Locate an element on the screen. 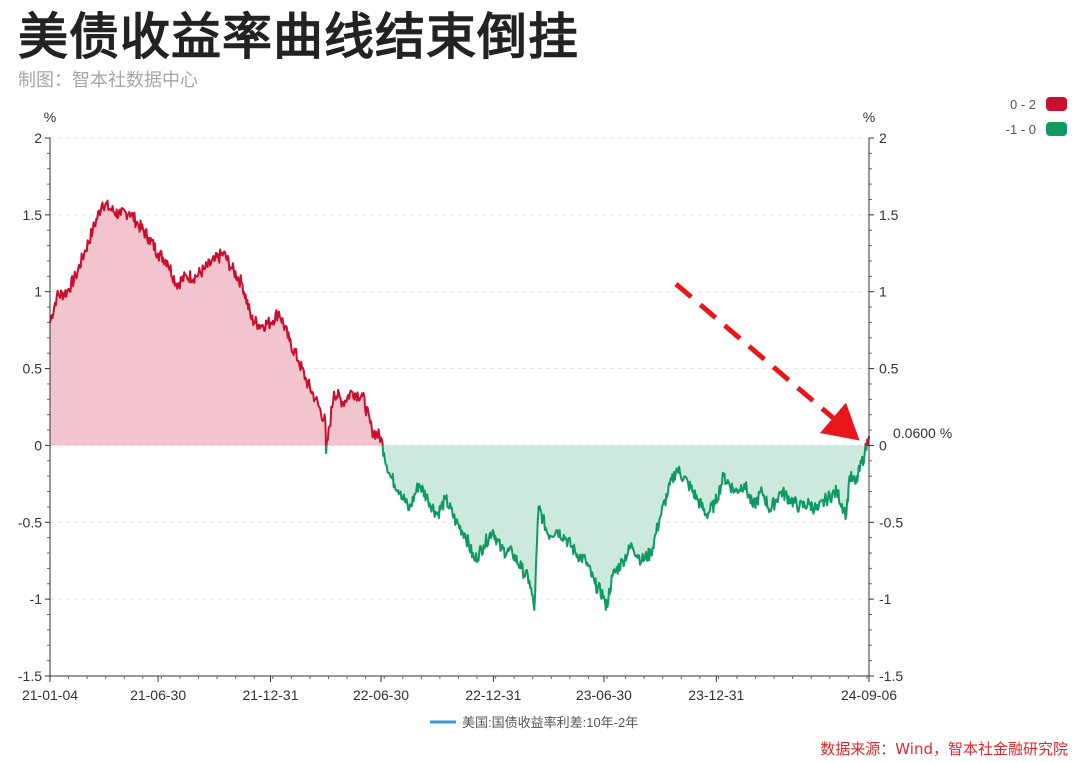  x-tick-label: 21-12-31 is located at coordinates (270, 695).